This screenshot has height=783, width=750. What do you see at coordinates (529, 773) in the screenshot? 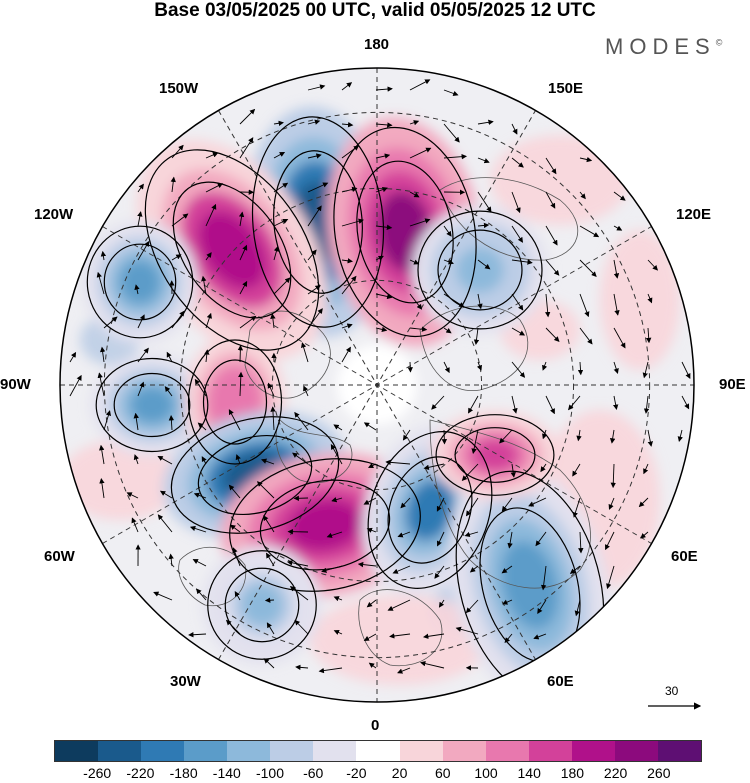
I see `colorbar-tick-label: 140` at bounding box center [529, 773].